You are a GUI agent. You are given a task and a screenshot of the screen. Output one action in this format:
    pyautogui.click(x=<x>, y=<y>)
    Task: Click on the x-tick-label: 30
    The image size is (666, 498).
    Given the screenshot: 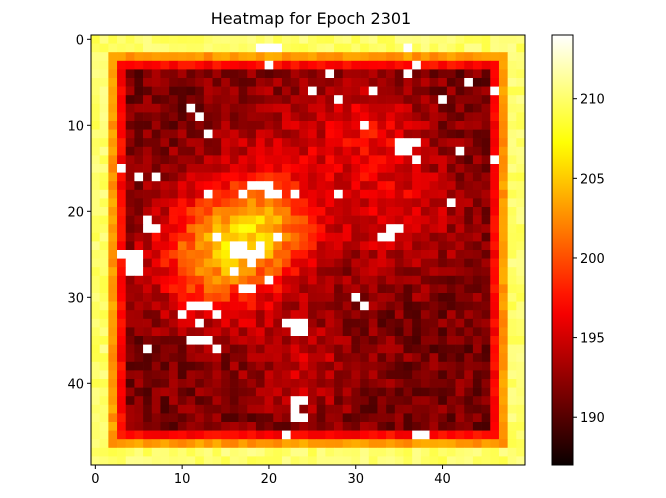 What is the action you would take?
    pyautogui.click(x=355, y=479)
    